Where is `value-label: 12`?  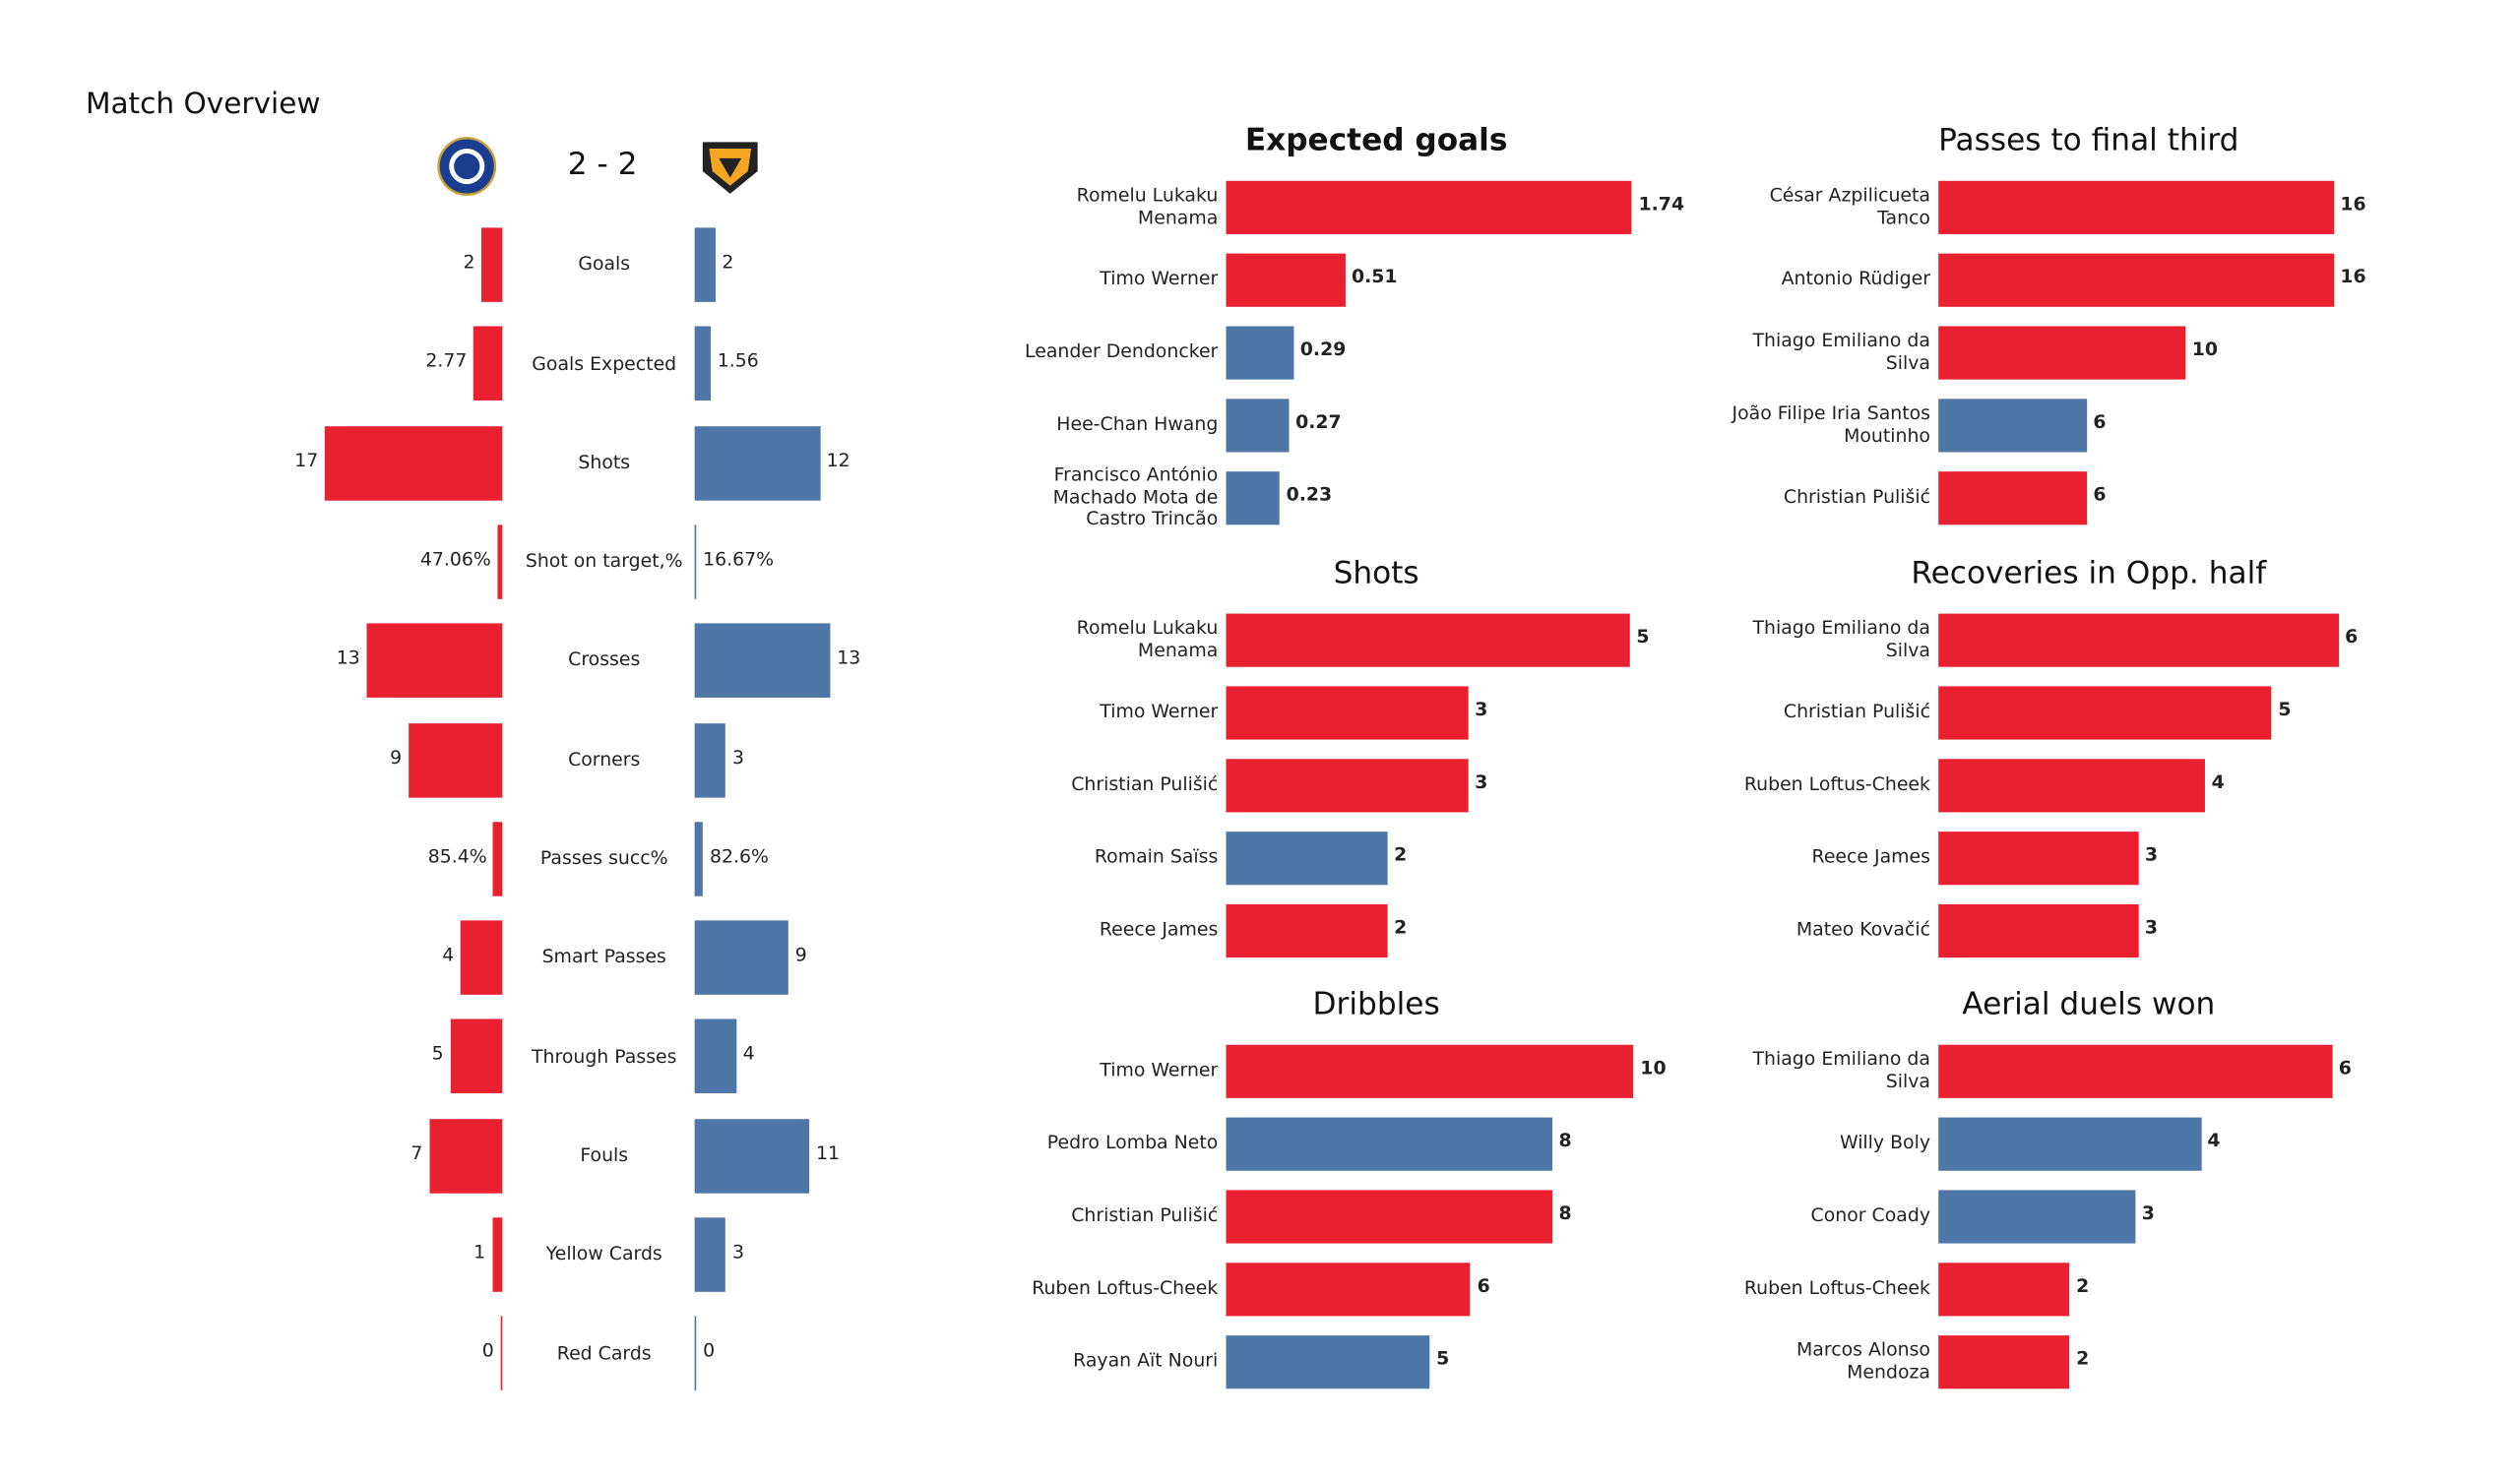
value-label: 12 is located at coordinates (838, 459).